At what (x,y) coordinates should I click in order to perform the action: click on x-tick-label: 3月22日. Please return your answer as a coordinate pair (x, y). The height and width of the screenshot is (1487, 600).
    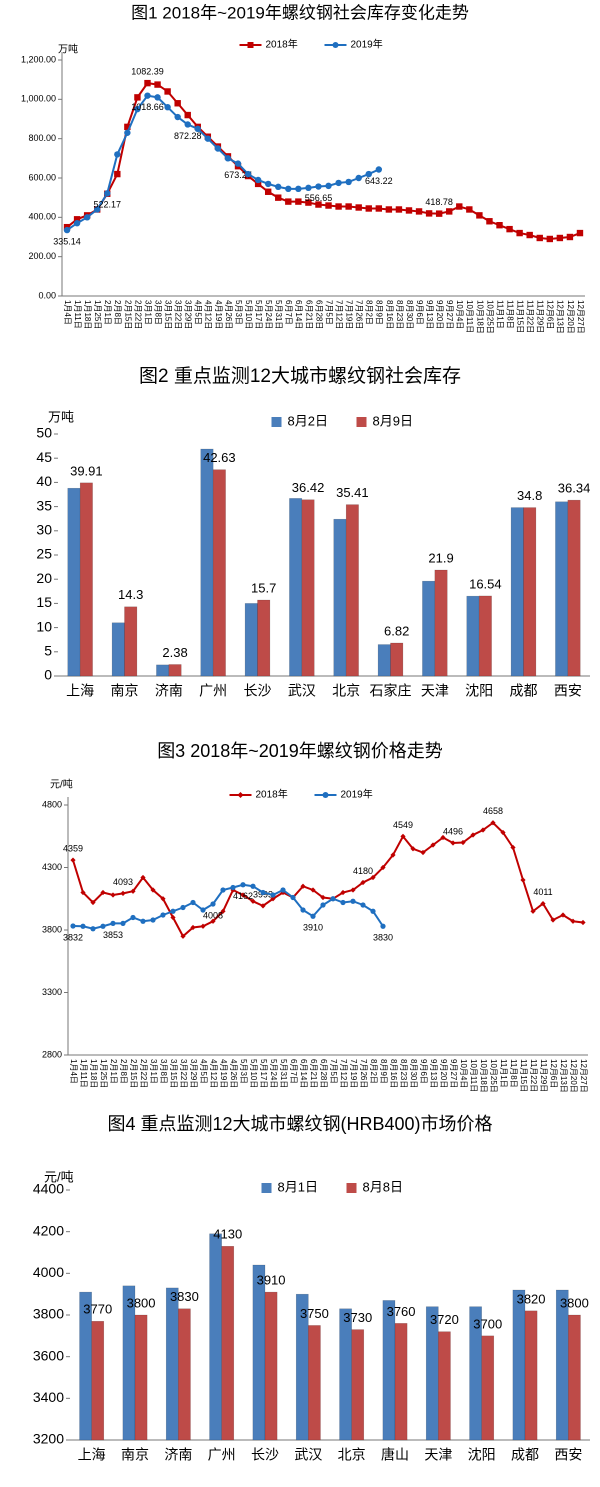
    Looking at the image, I should click on (178, 314).